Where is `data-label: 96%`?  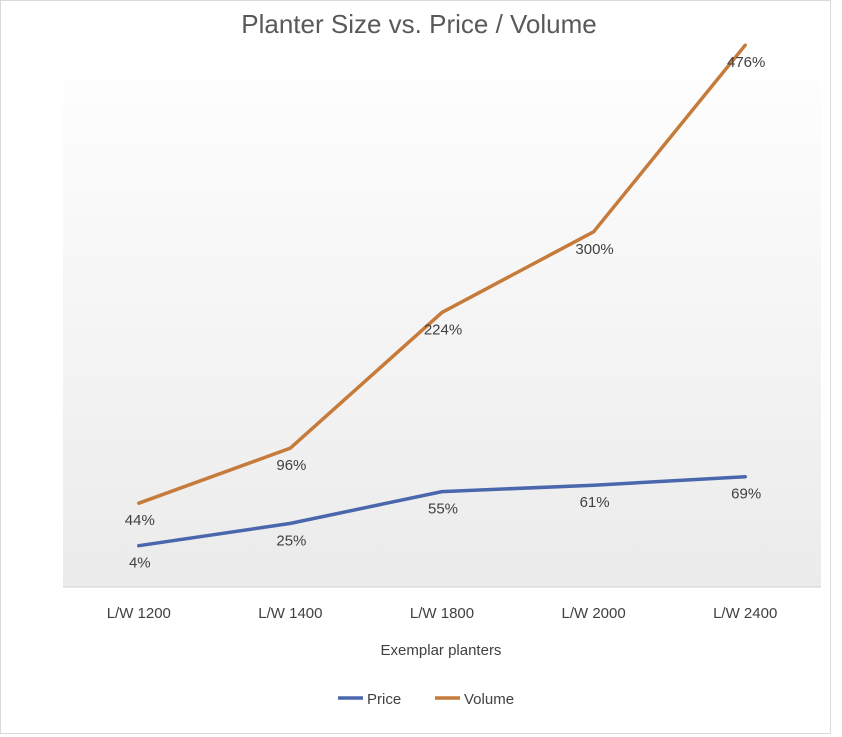 data-label: 96% is located at coordinates (291, 465).